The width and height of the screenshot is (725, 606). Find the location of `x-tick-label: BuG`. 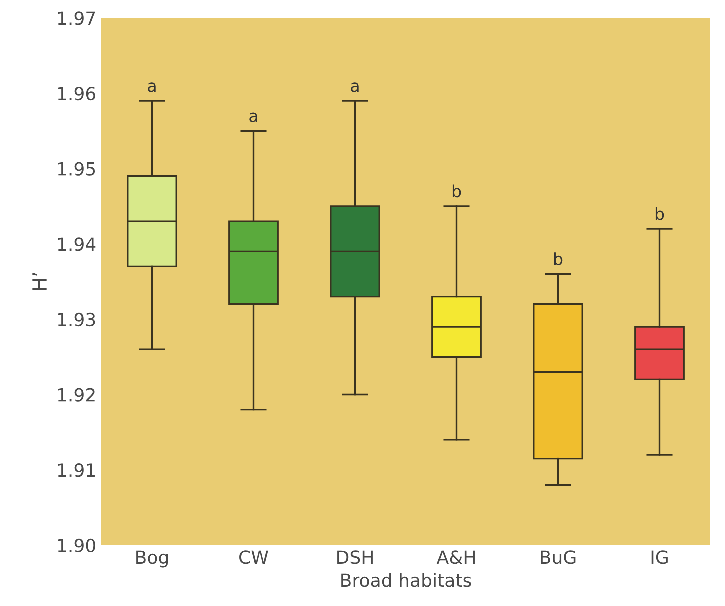

x-tick-label: BuG is located at coordinates (558, 557).